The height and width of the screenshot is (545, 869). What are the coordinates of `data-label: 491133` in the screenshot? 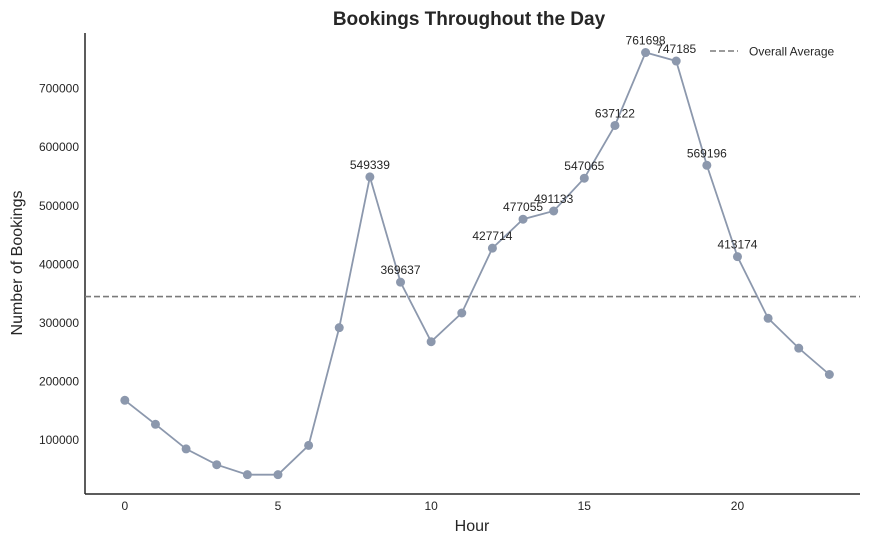 It's located at (553, 199).